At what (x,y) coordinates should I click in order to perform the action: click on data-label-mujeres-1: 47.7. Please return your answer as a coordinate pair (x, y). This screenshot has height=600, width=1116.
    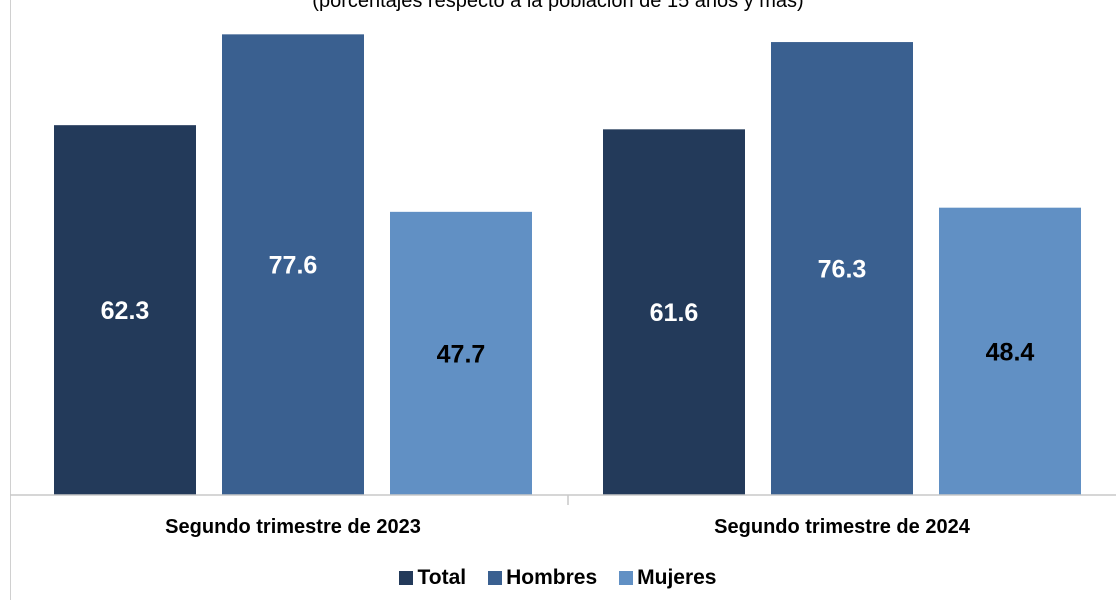
    Looking at the image, I should click on (461, 354).